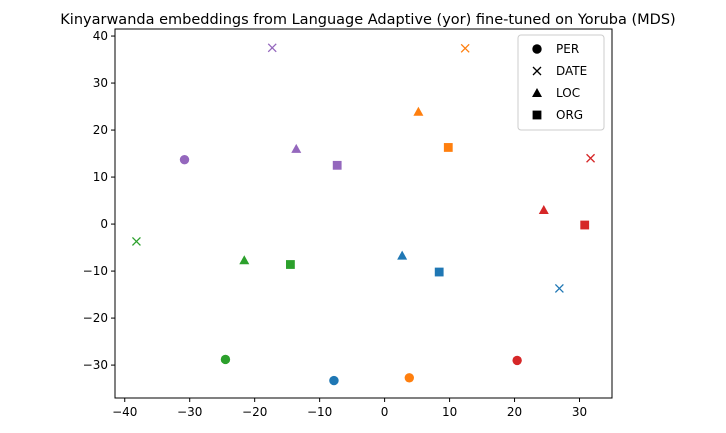  I want to click on legend-box, so click(561, 82).